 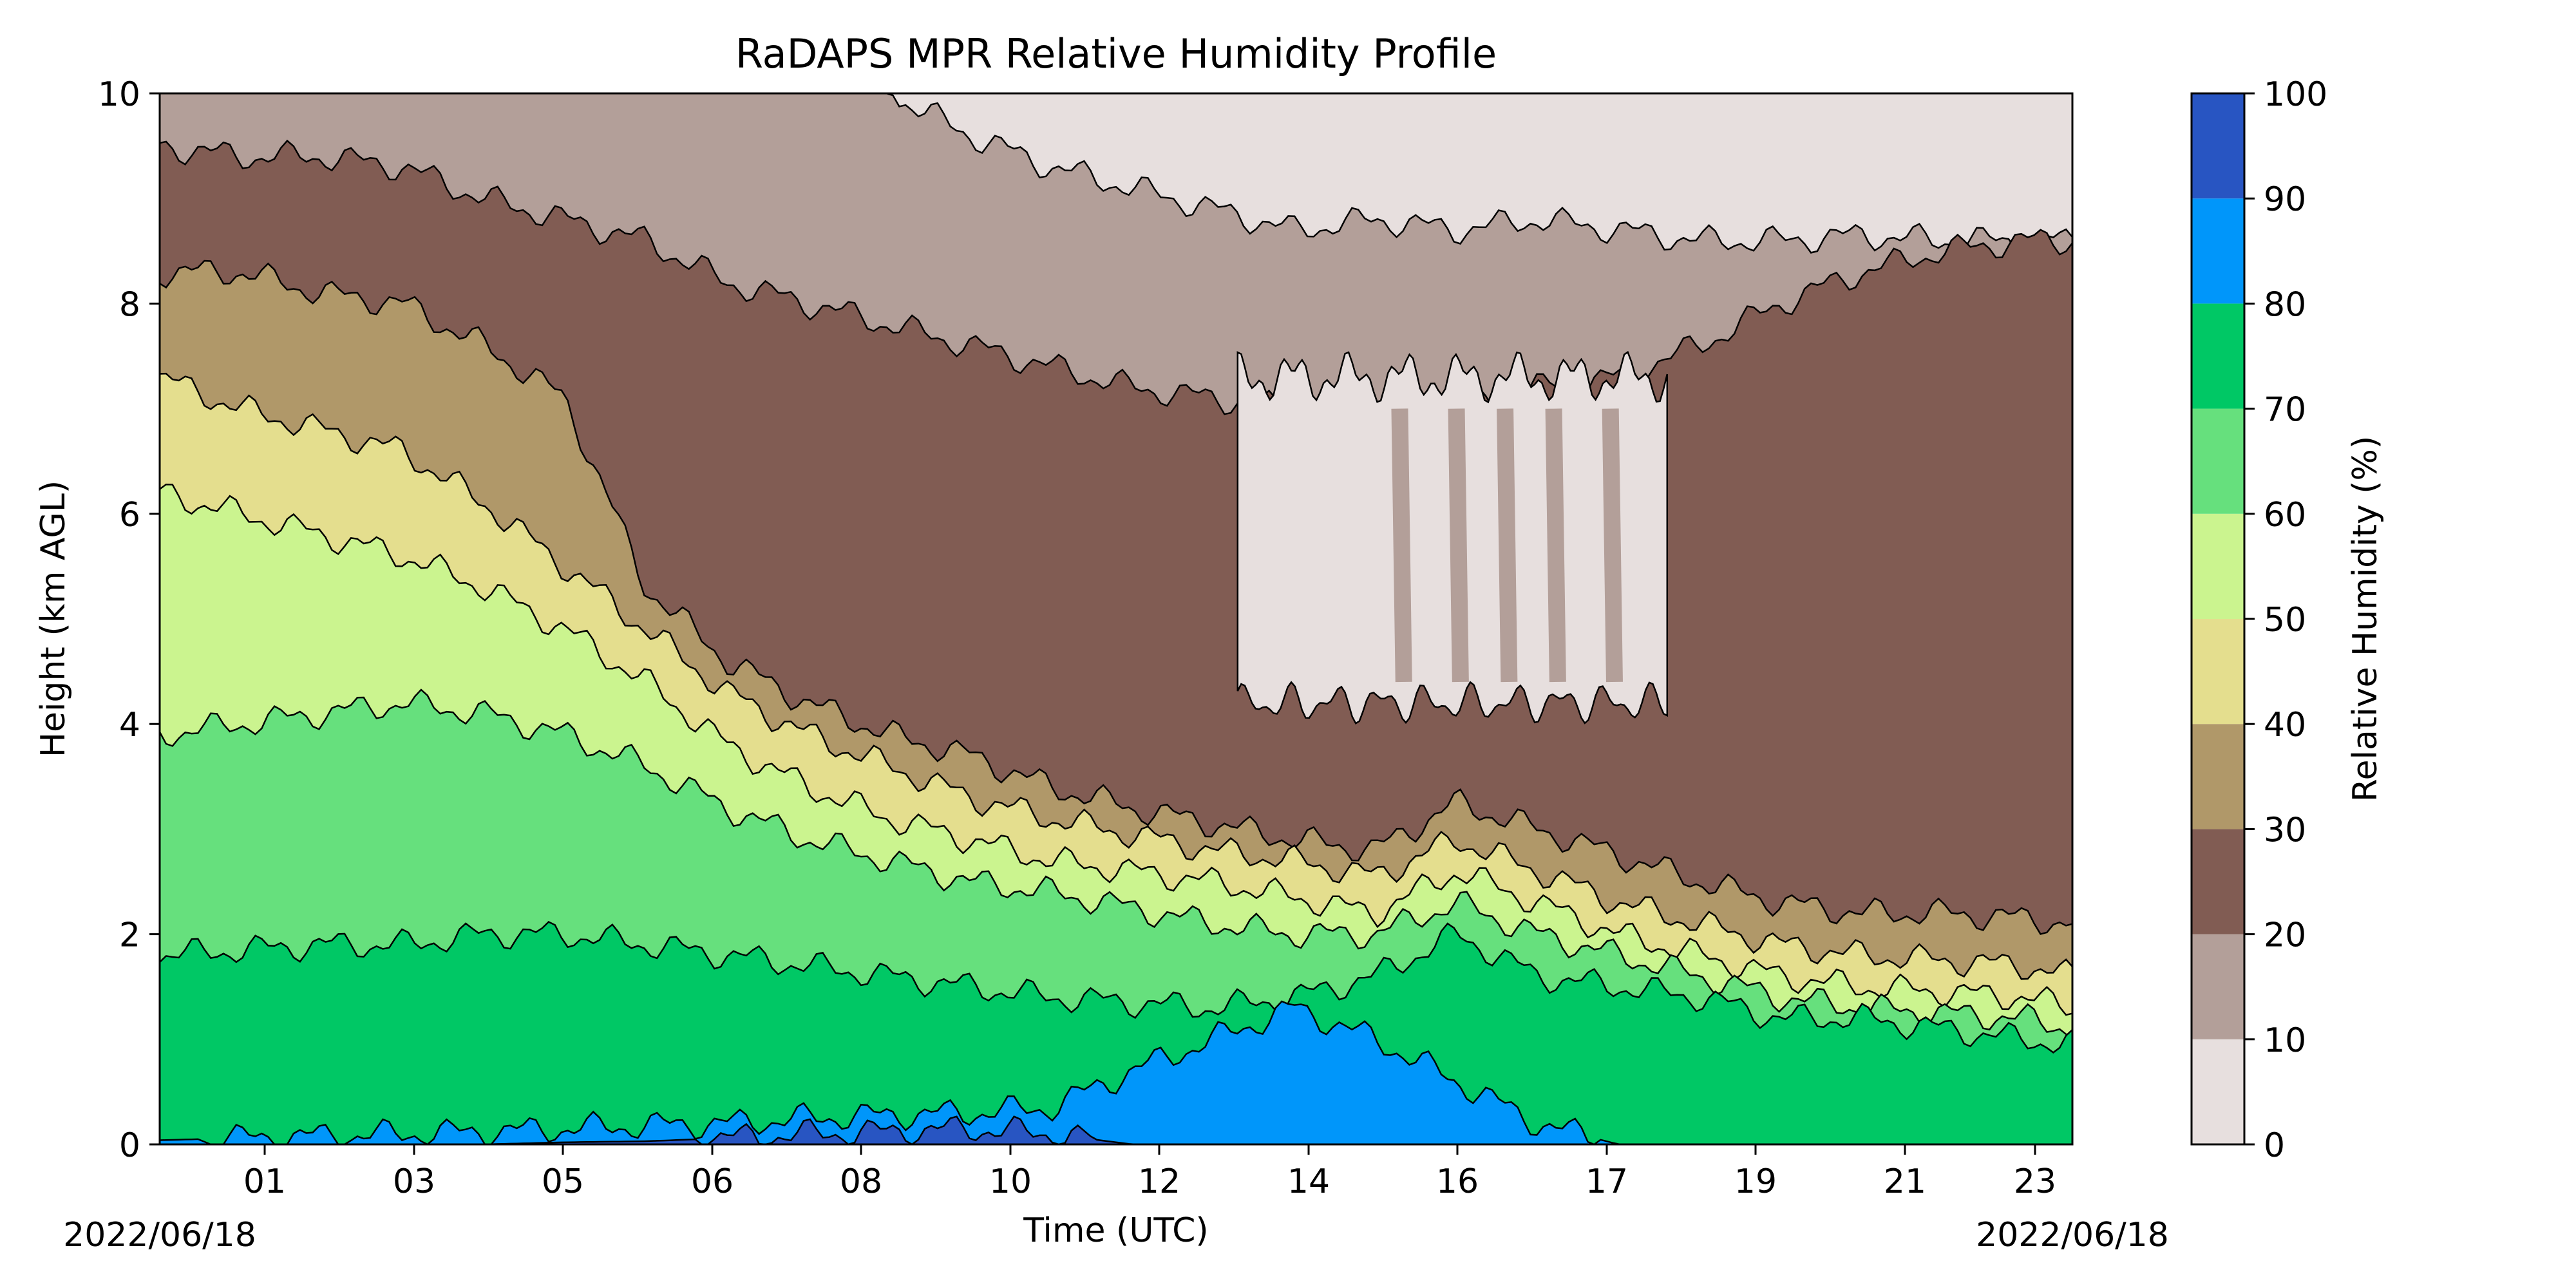 I want to click on y-tick-label: 0, so click(x=129, y=1145).